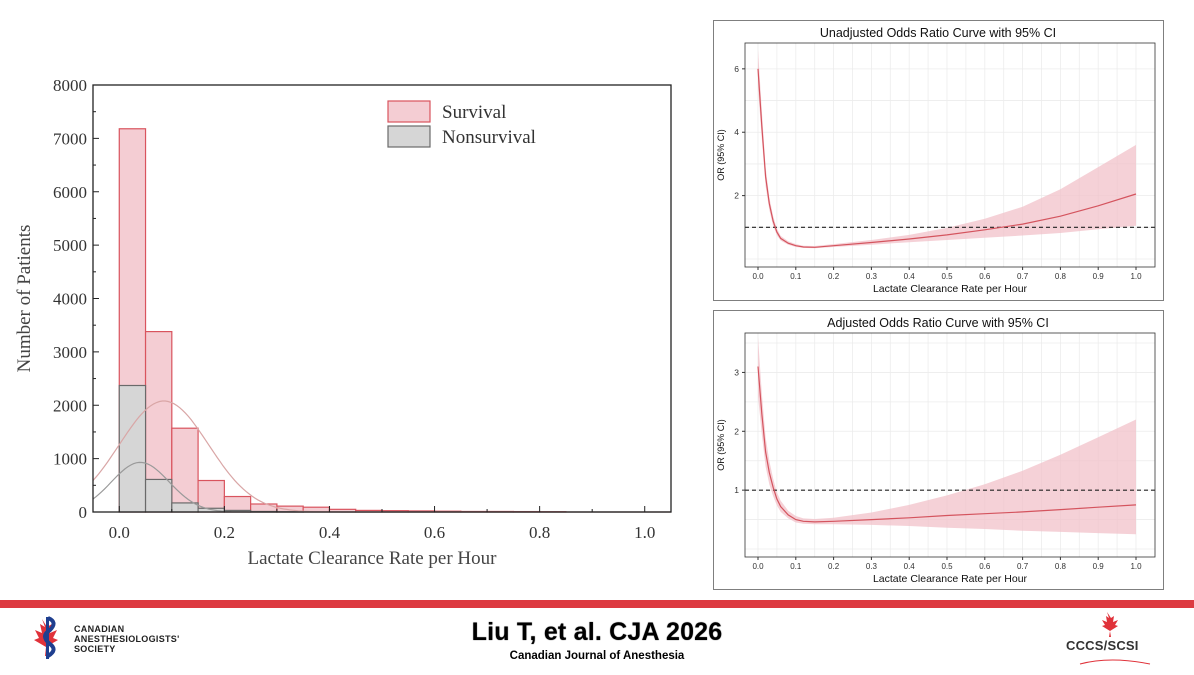 Image resolution: width=1194 pixels, height=675 pixels. I want to click on y-tick-label: 1, so click(736, 490).